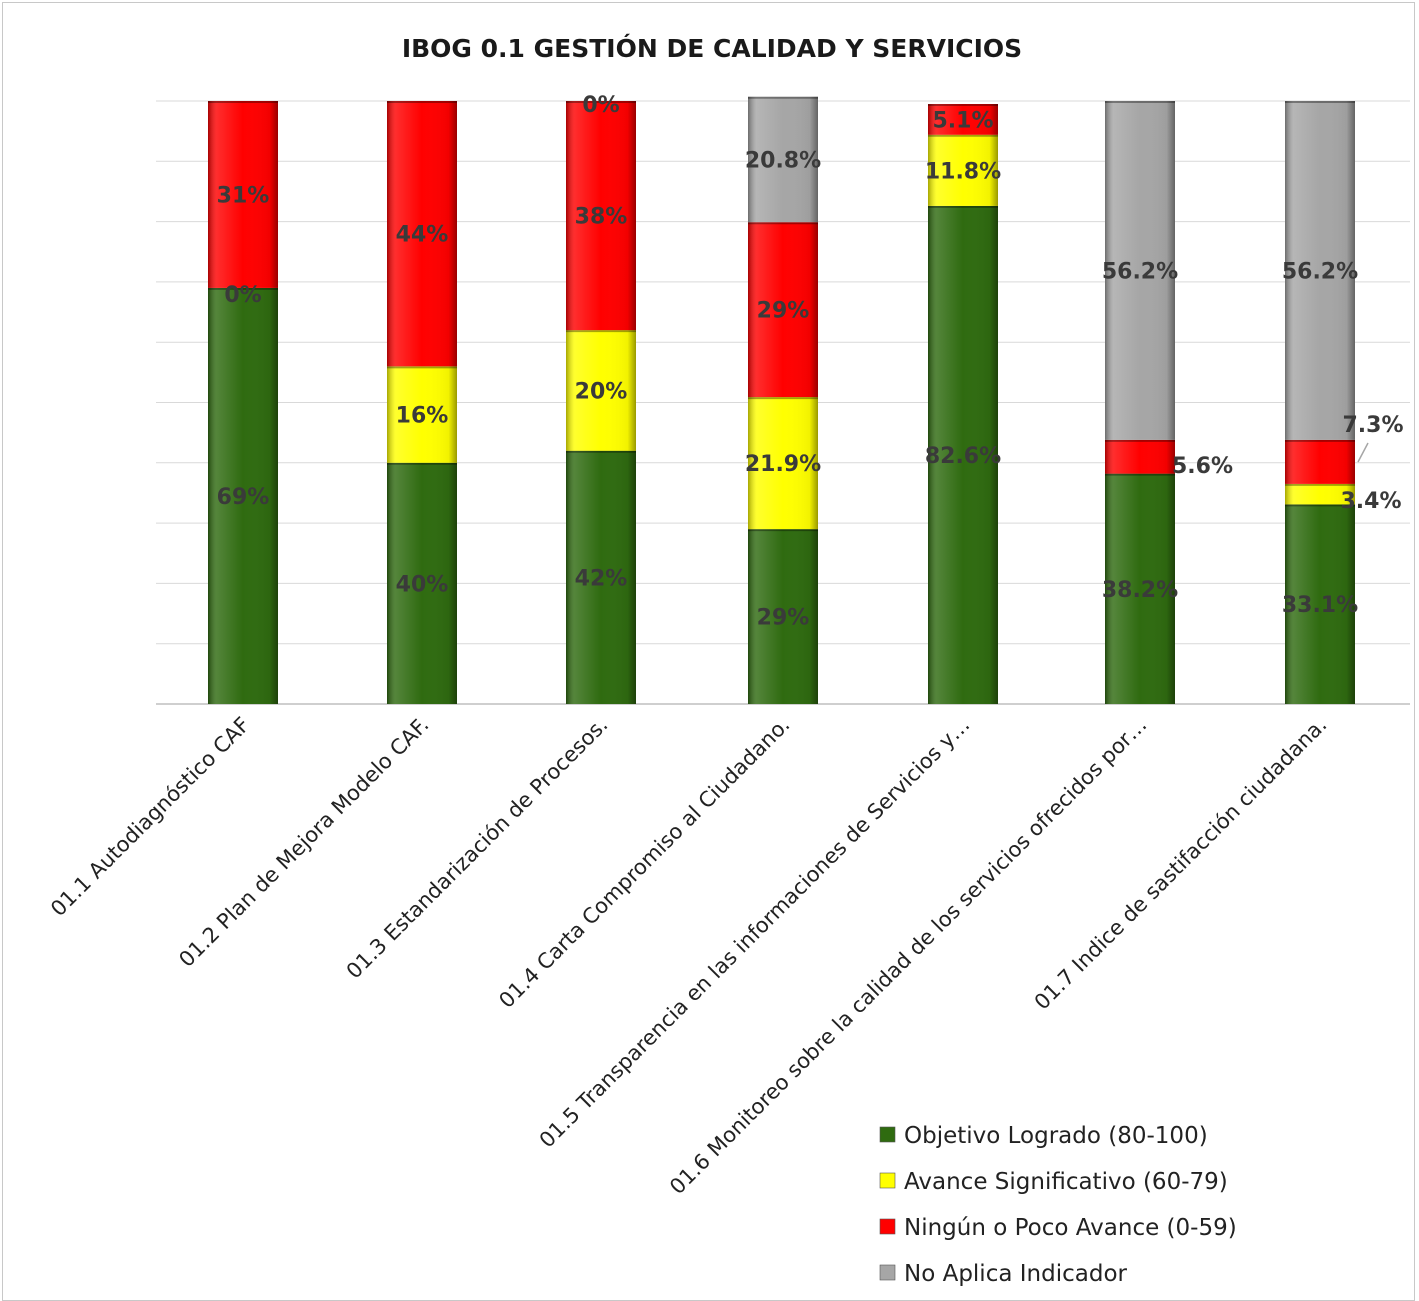 This screenshot has width=1419, height=1301. I want to click on data-label: 3.4%, so click(1370, 501).